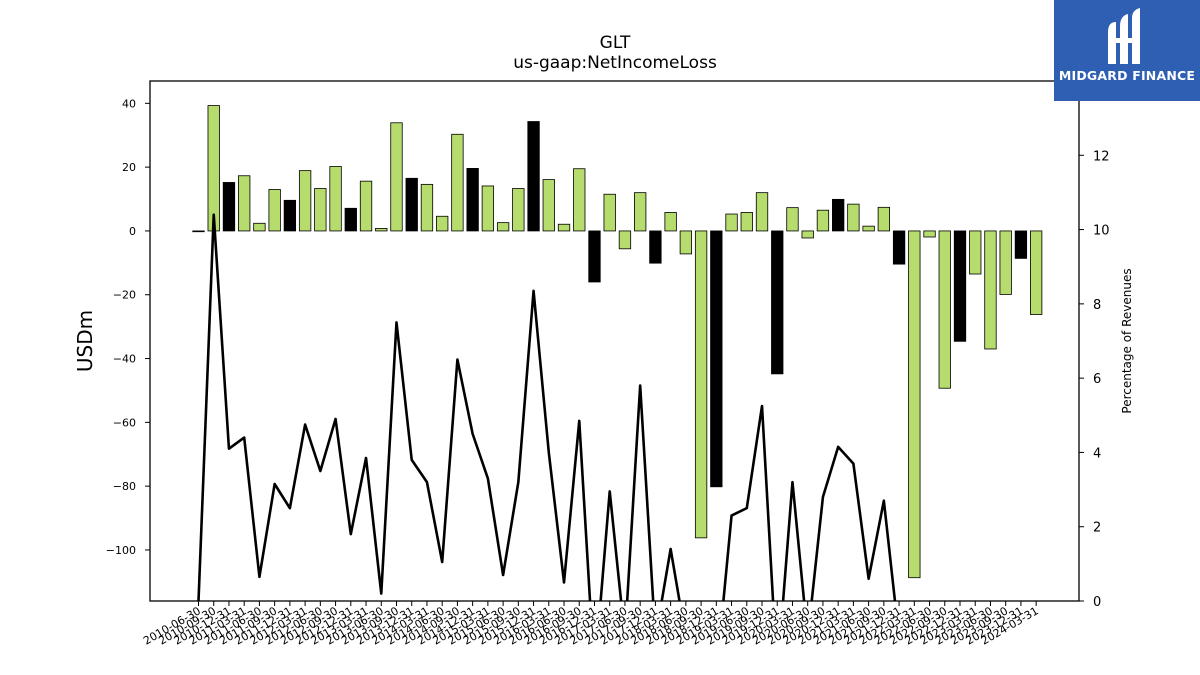  Describe the element at coordinates (129, 167) in the screenshot. I see `y-tick-label: 20` at that location.